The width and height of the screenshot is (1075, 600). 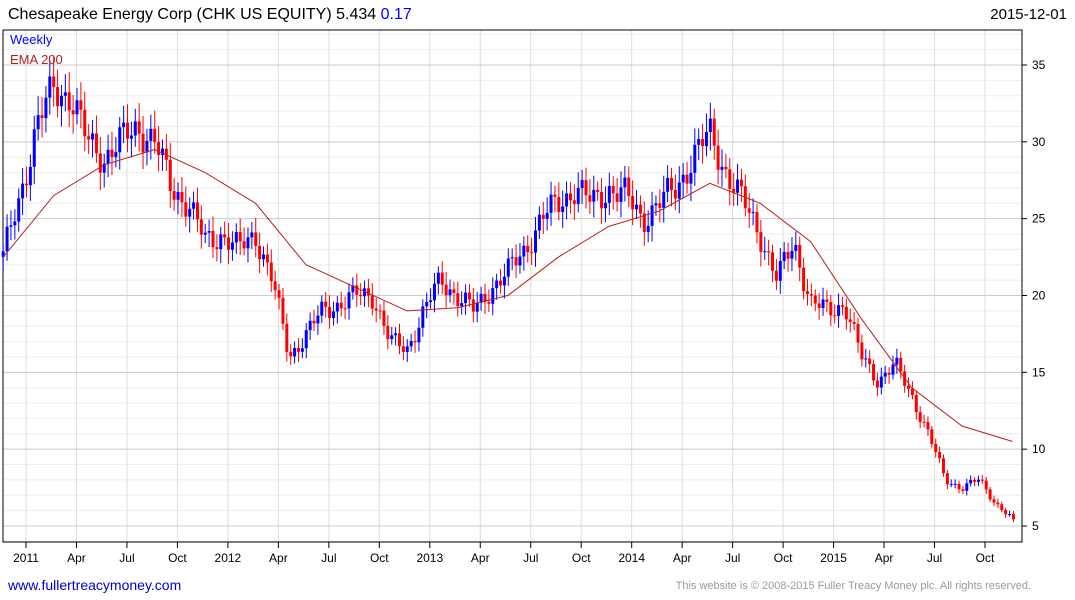 What do you see at coordinates (31, 39) in the screenshot?
I see `legend-weekly: Weekly` at bounding box center [31, 39].